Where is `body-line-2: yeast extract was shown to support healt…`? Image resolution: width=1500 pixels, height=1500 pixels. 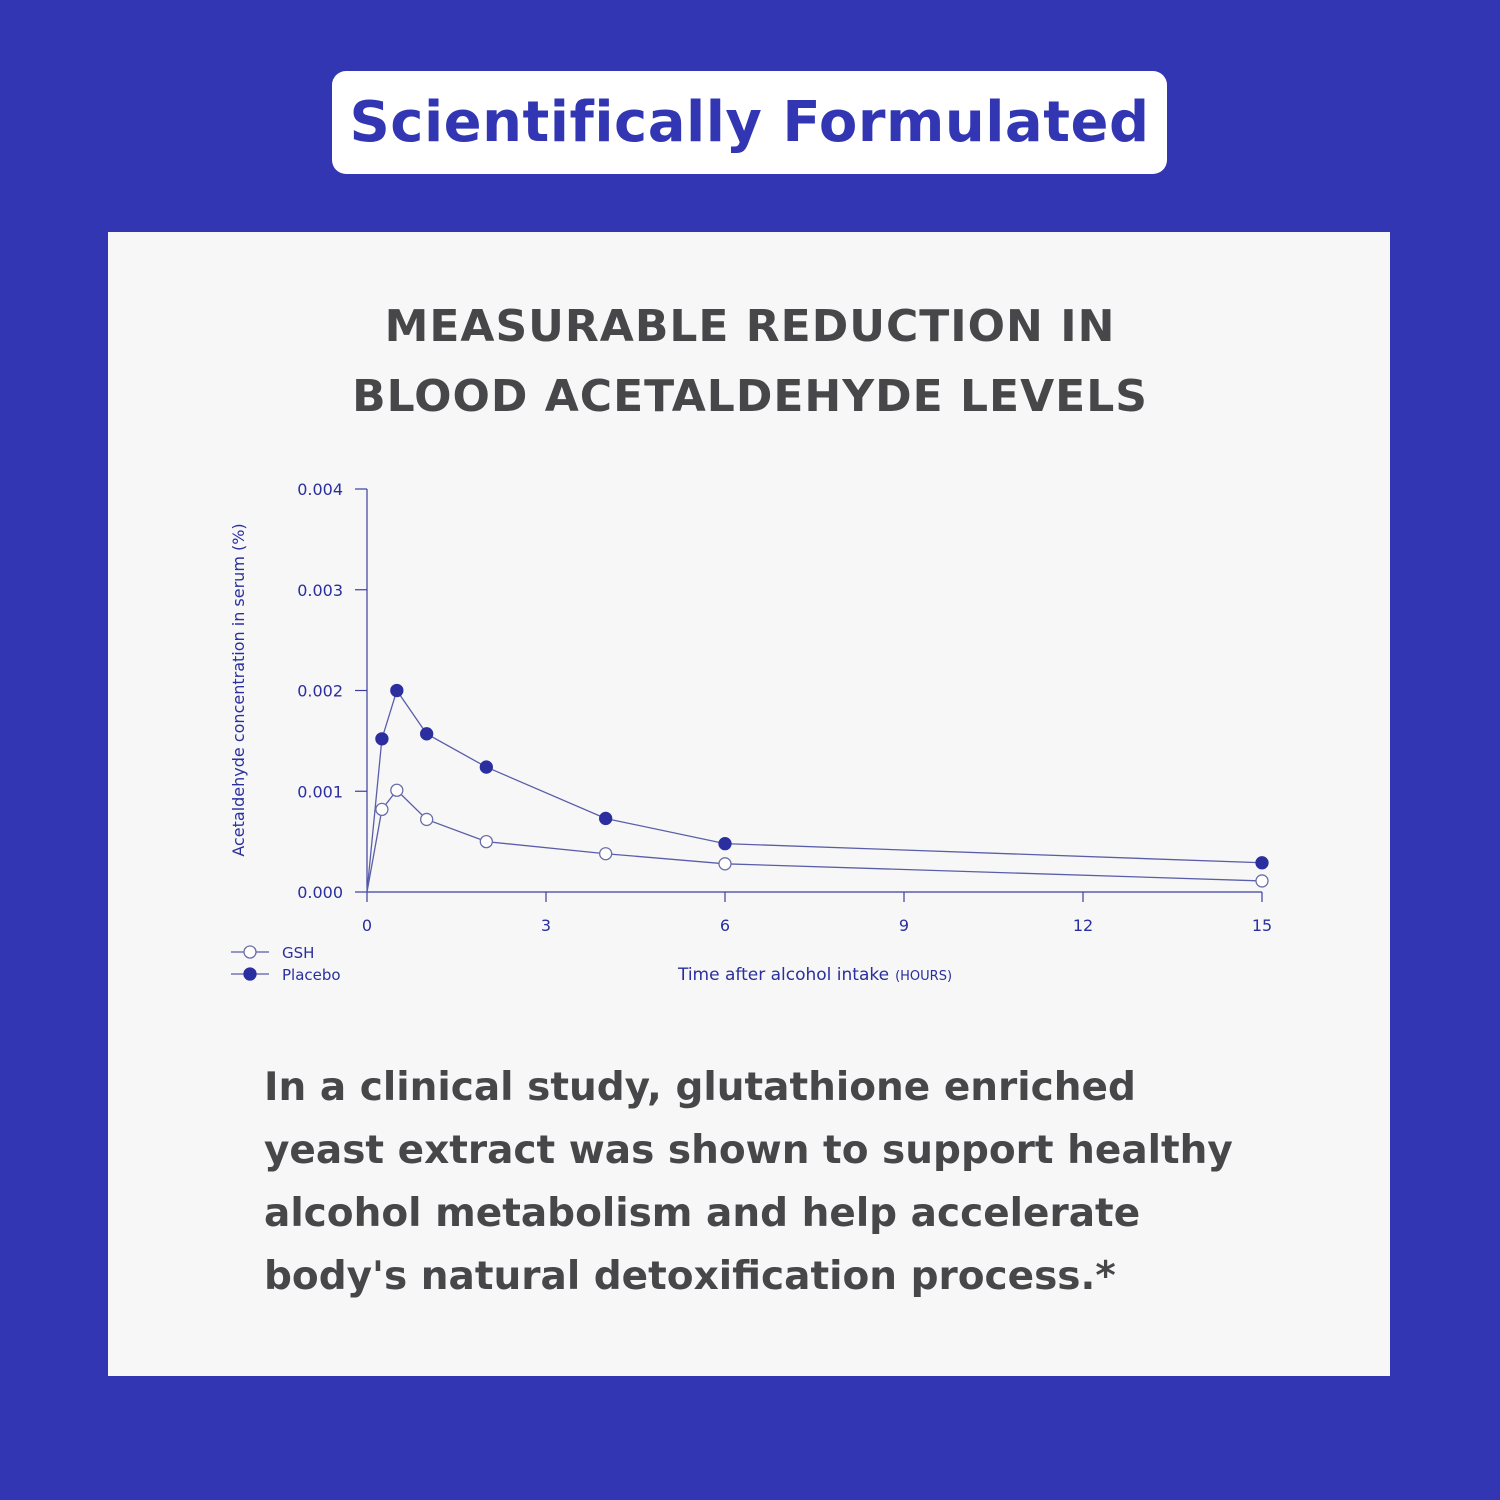 body-line-2: yeast extract was shown to support healt… is located at coordinates (748, 1150).